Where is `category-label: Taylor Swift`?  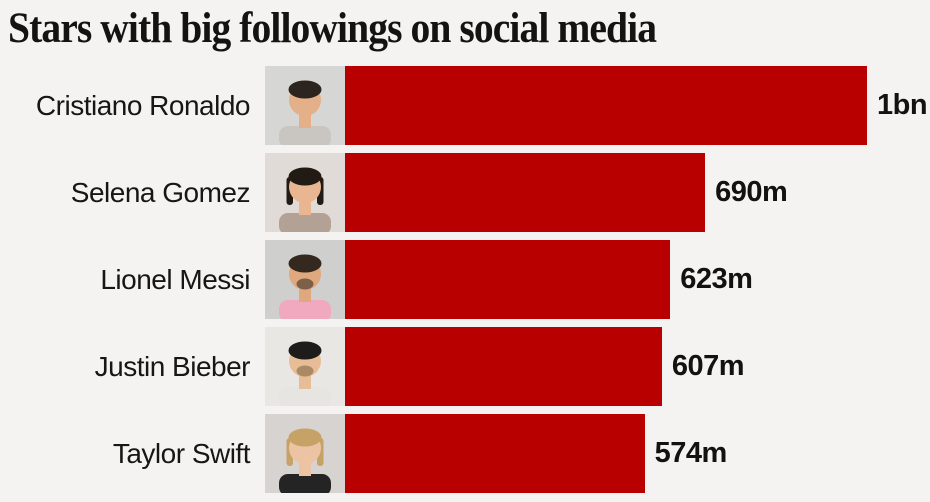
category-label: Taylor Swift is located at coordinates (181, 453).